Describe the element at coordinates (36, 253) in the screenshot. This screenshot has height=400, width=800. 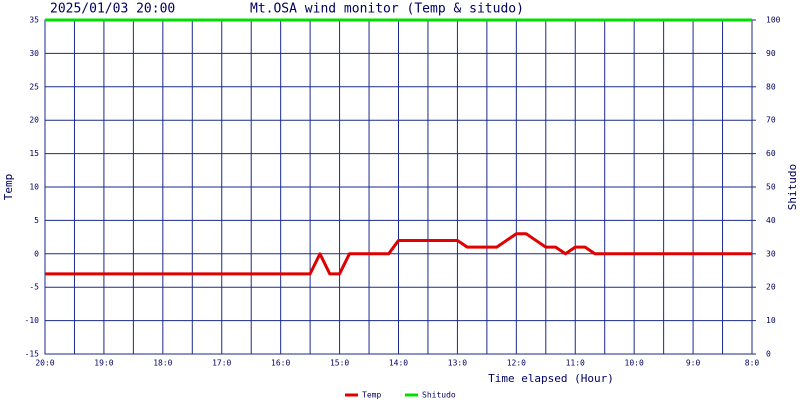
I see `y-tick-label: 0` at that location.